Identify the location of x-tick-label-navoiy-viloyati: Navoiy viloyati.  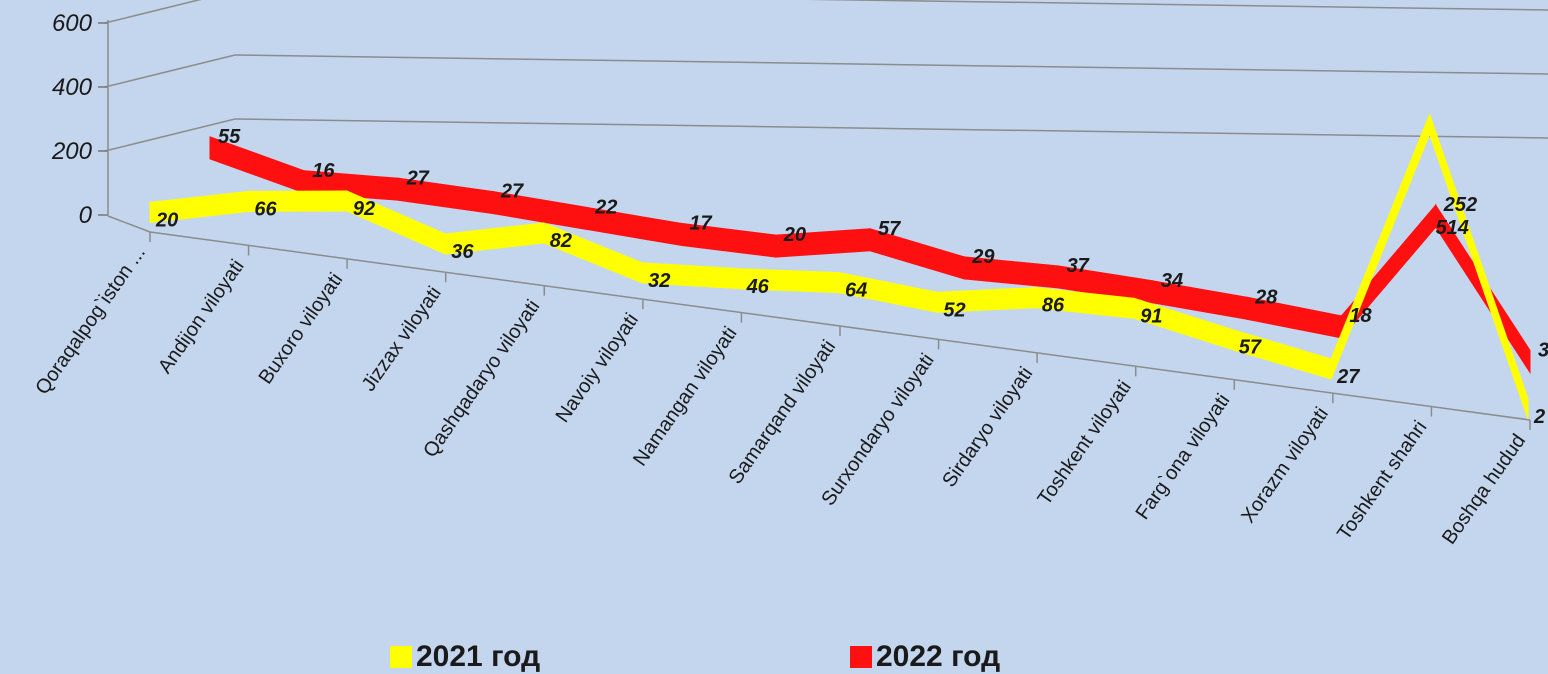
(597, 367).